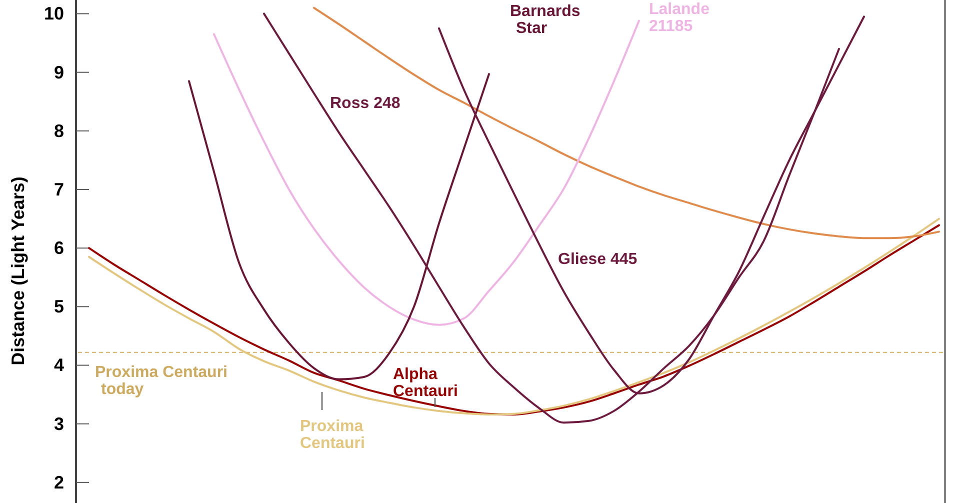  Describe the element at coordinates (59, 424) in the screenshot. I see `y-tick-label: 3` at that location.